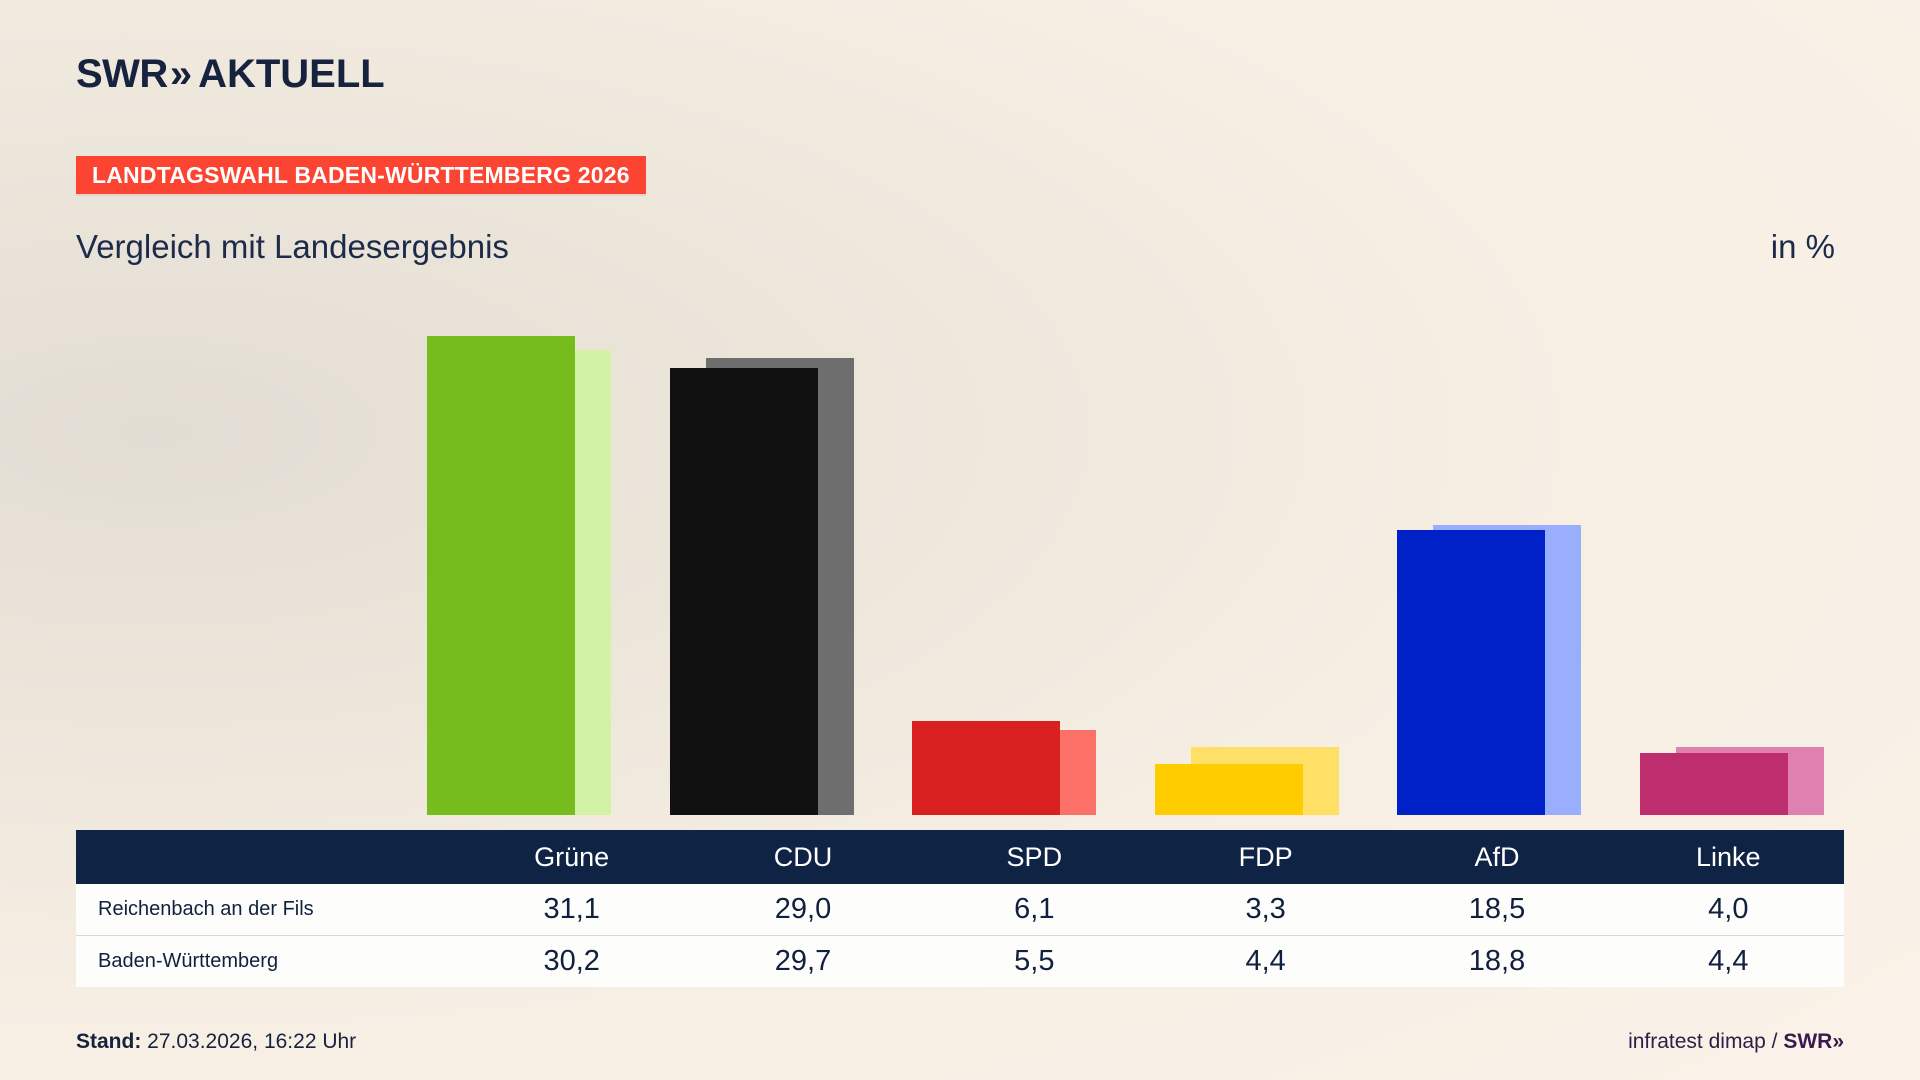  I want to click on bar-group-spd, so click(1004, 768).